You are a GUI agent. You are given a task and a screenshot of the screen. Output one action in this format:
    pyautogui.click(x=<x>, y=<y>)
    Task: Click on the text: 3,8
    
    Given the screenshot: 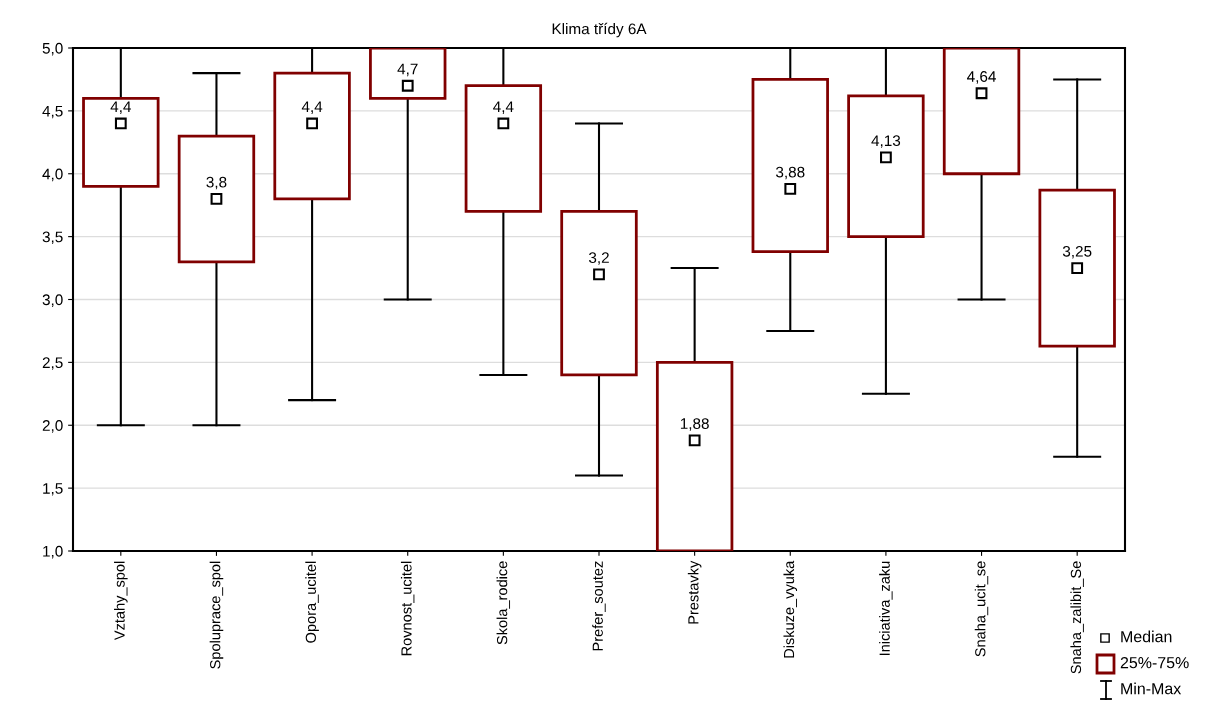 What is the action you would take?
    pyautogui.click(x=216, y=183)
    